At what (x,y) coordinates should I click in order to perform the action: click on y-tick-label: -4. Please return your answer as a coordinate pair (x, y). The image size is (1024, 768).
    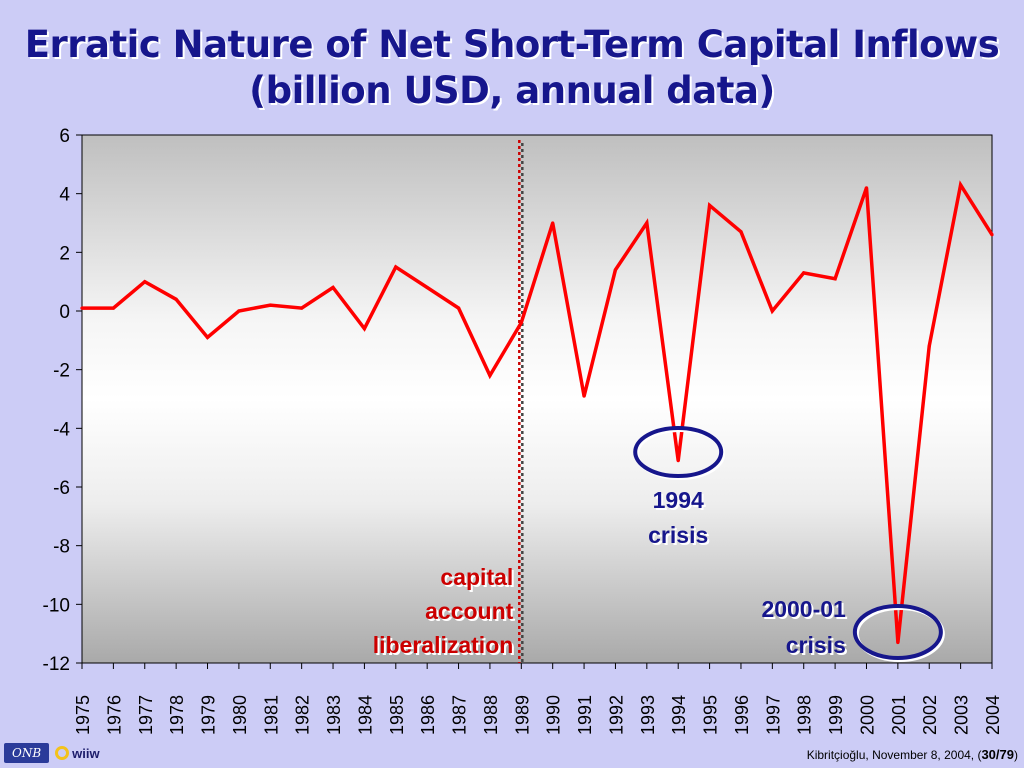
    Looking at the image, I should click on (61, 429).